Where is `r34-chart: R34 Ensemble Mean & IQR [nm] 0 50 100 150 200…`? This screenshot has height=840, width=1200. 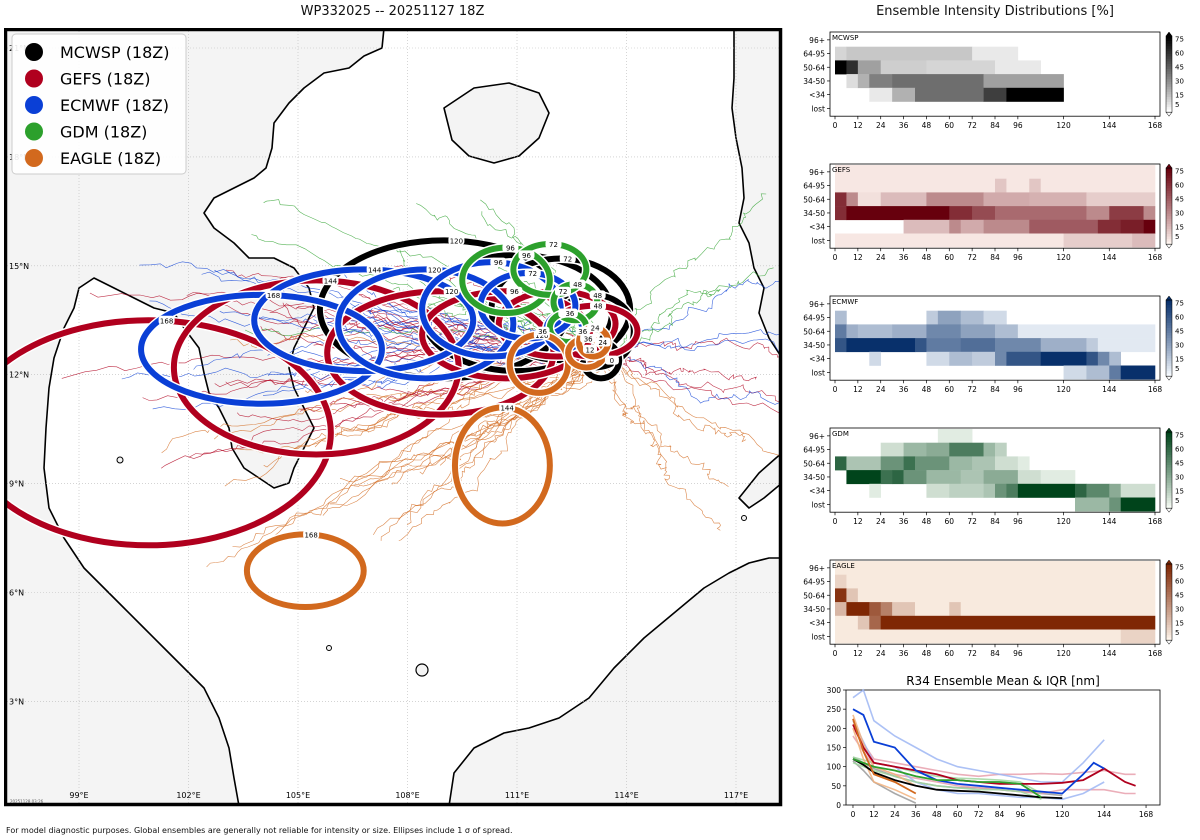
r34-chart: R34 Ensemble Mean & IQR [nm] 0 50 100 150 200… is located at coordinates (994, 746).